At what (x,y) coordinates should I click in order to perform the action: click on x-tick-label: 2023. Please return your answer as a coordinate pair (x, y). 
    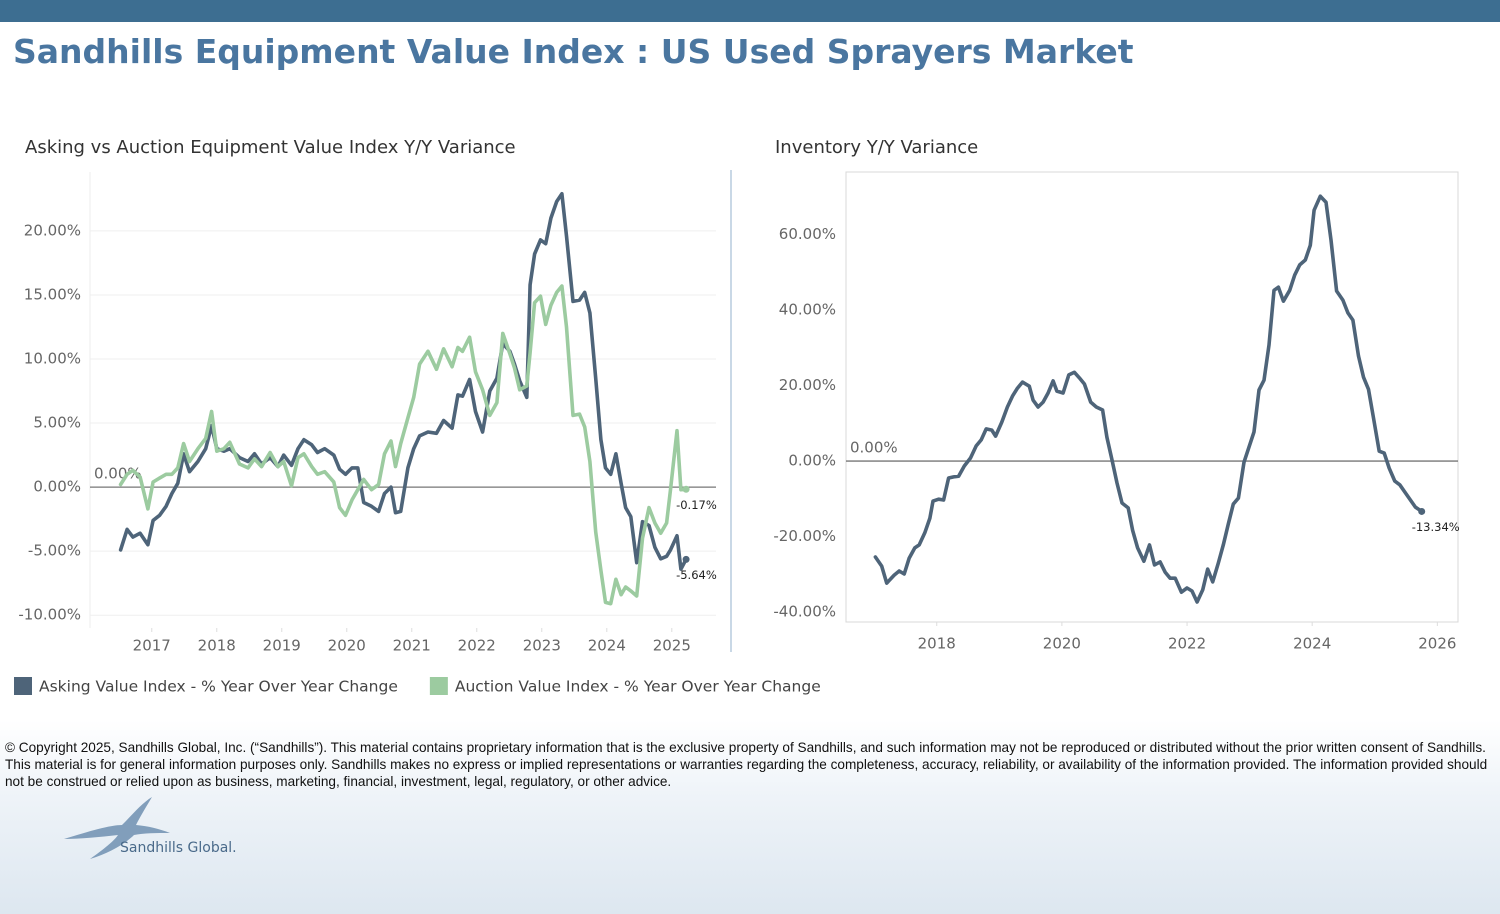
    Looking at the image, I should click on (542, 646).